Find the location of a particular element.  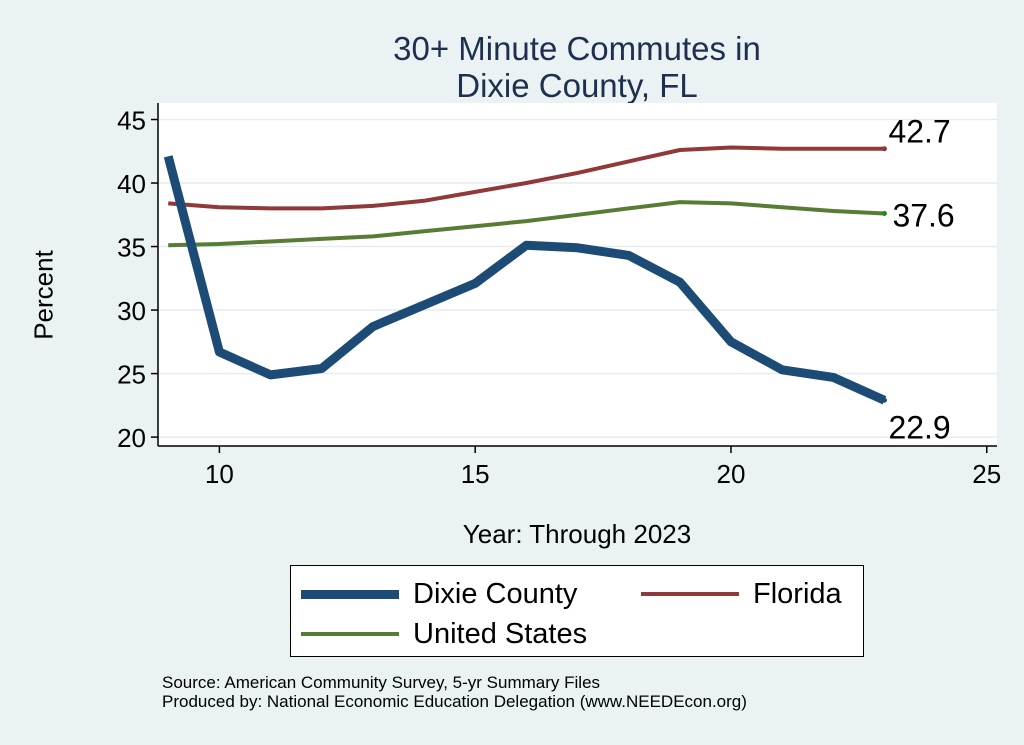

chart-title-line-1: 30+ Minute Commutes in is located at coordinates (577, 48).